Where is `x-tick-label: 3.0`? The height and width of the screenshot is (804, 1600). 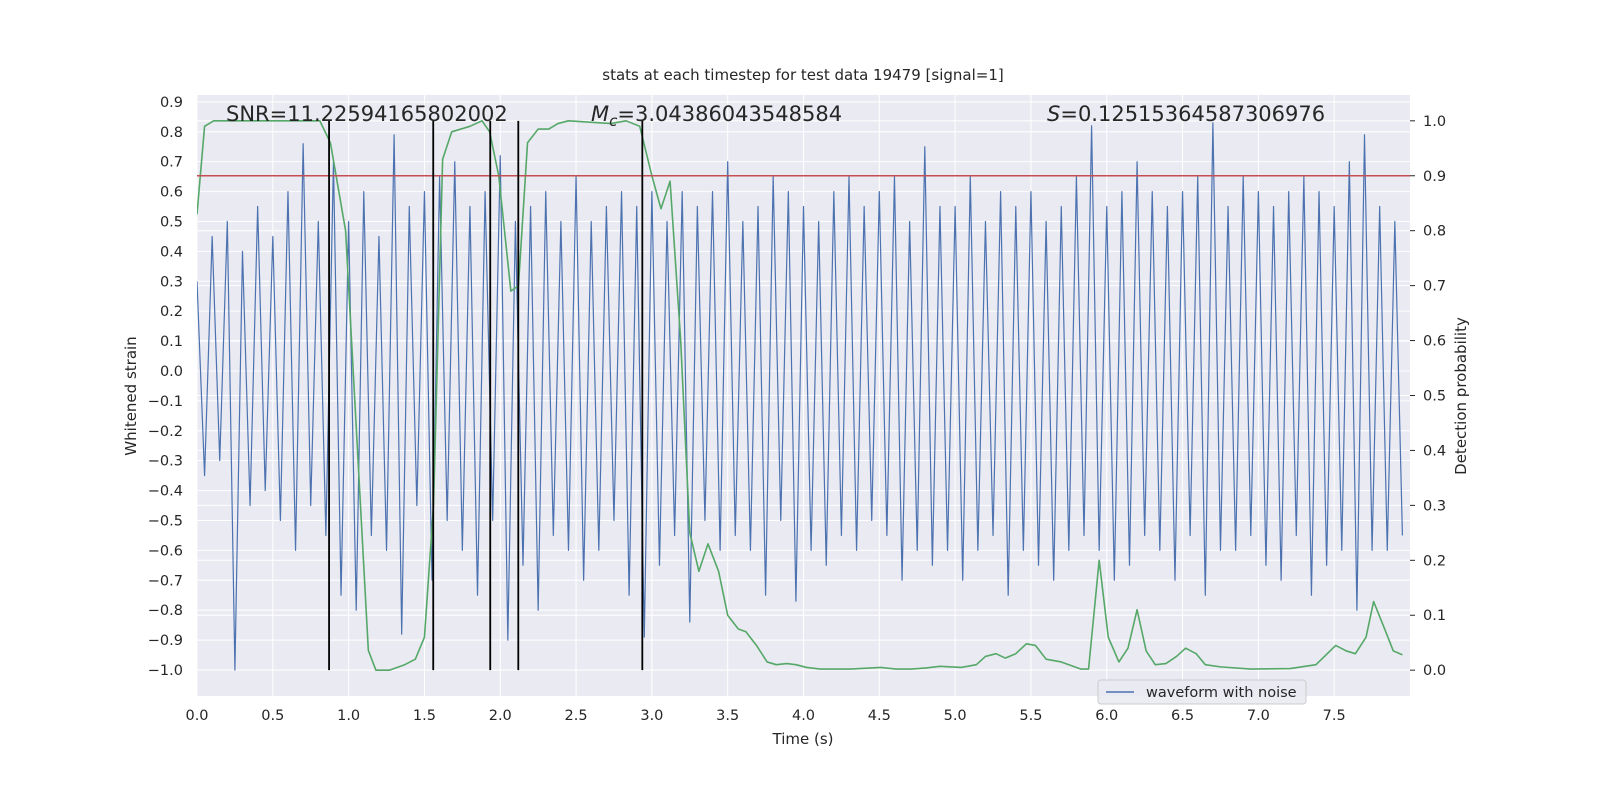 x-tick-label: 3.0 is located at coordinates (651, 716).